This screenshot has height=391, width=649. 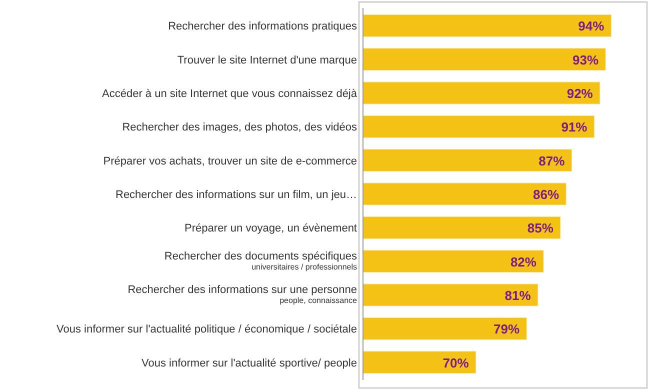 I want to click on y-tick-label: Trouver le site Internet d'une marque, so click(x=267, y=60).